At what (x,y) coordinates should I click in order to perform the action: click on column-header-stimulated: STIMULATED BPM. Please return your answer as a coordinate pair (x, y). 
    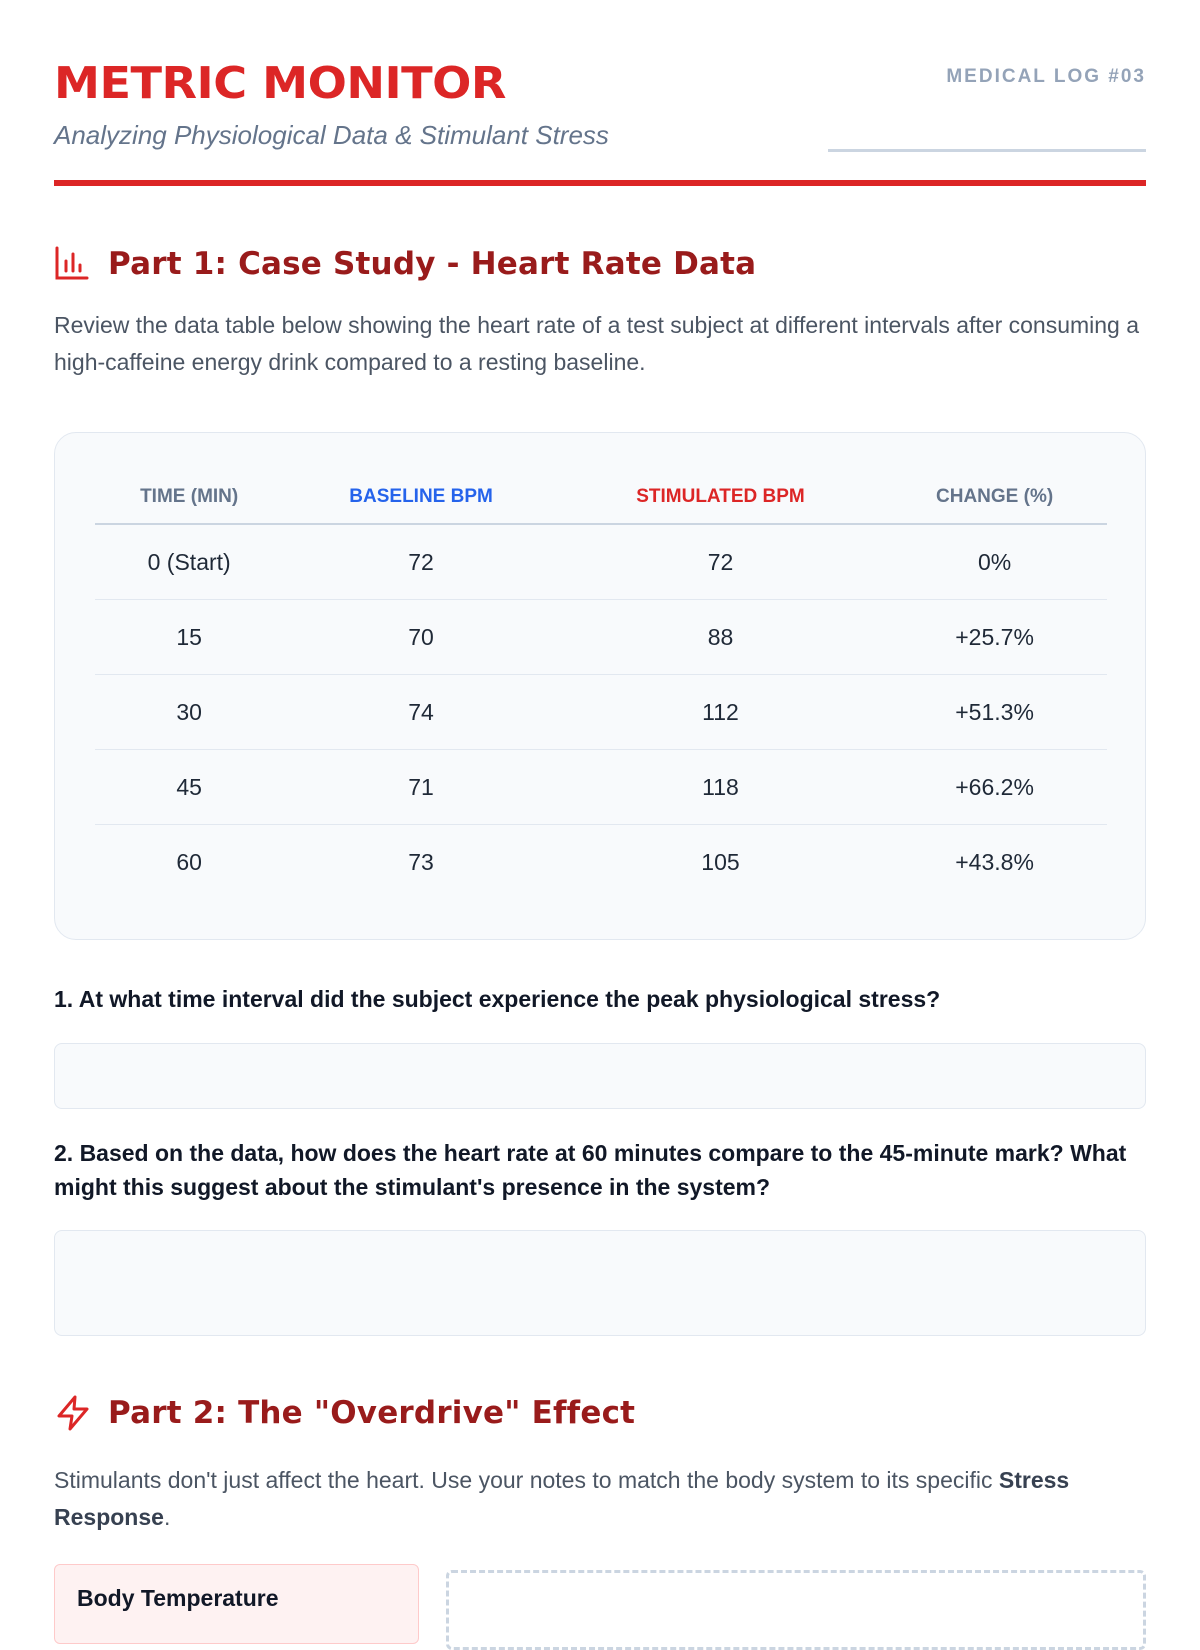
    Looking at the image, I should click on (720, 498).